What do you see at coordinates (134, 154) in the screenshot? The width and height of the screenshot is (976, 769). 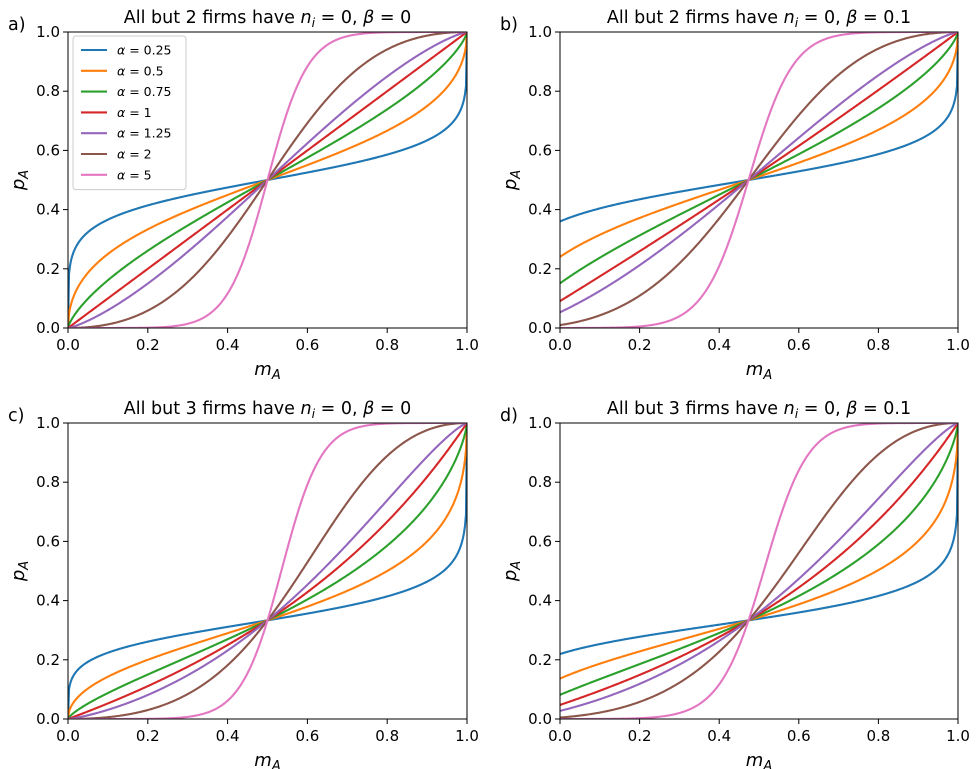 I see `legend-label: α = 2` at bounding box center [134, 154].